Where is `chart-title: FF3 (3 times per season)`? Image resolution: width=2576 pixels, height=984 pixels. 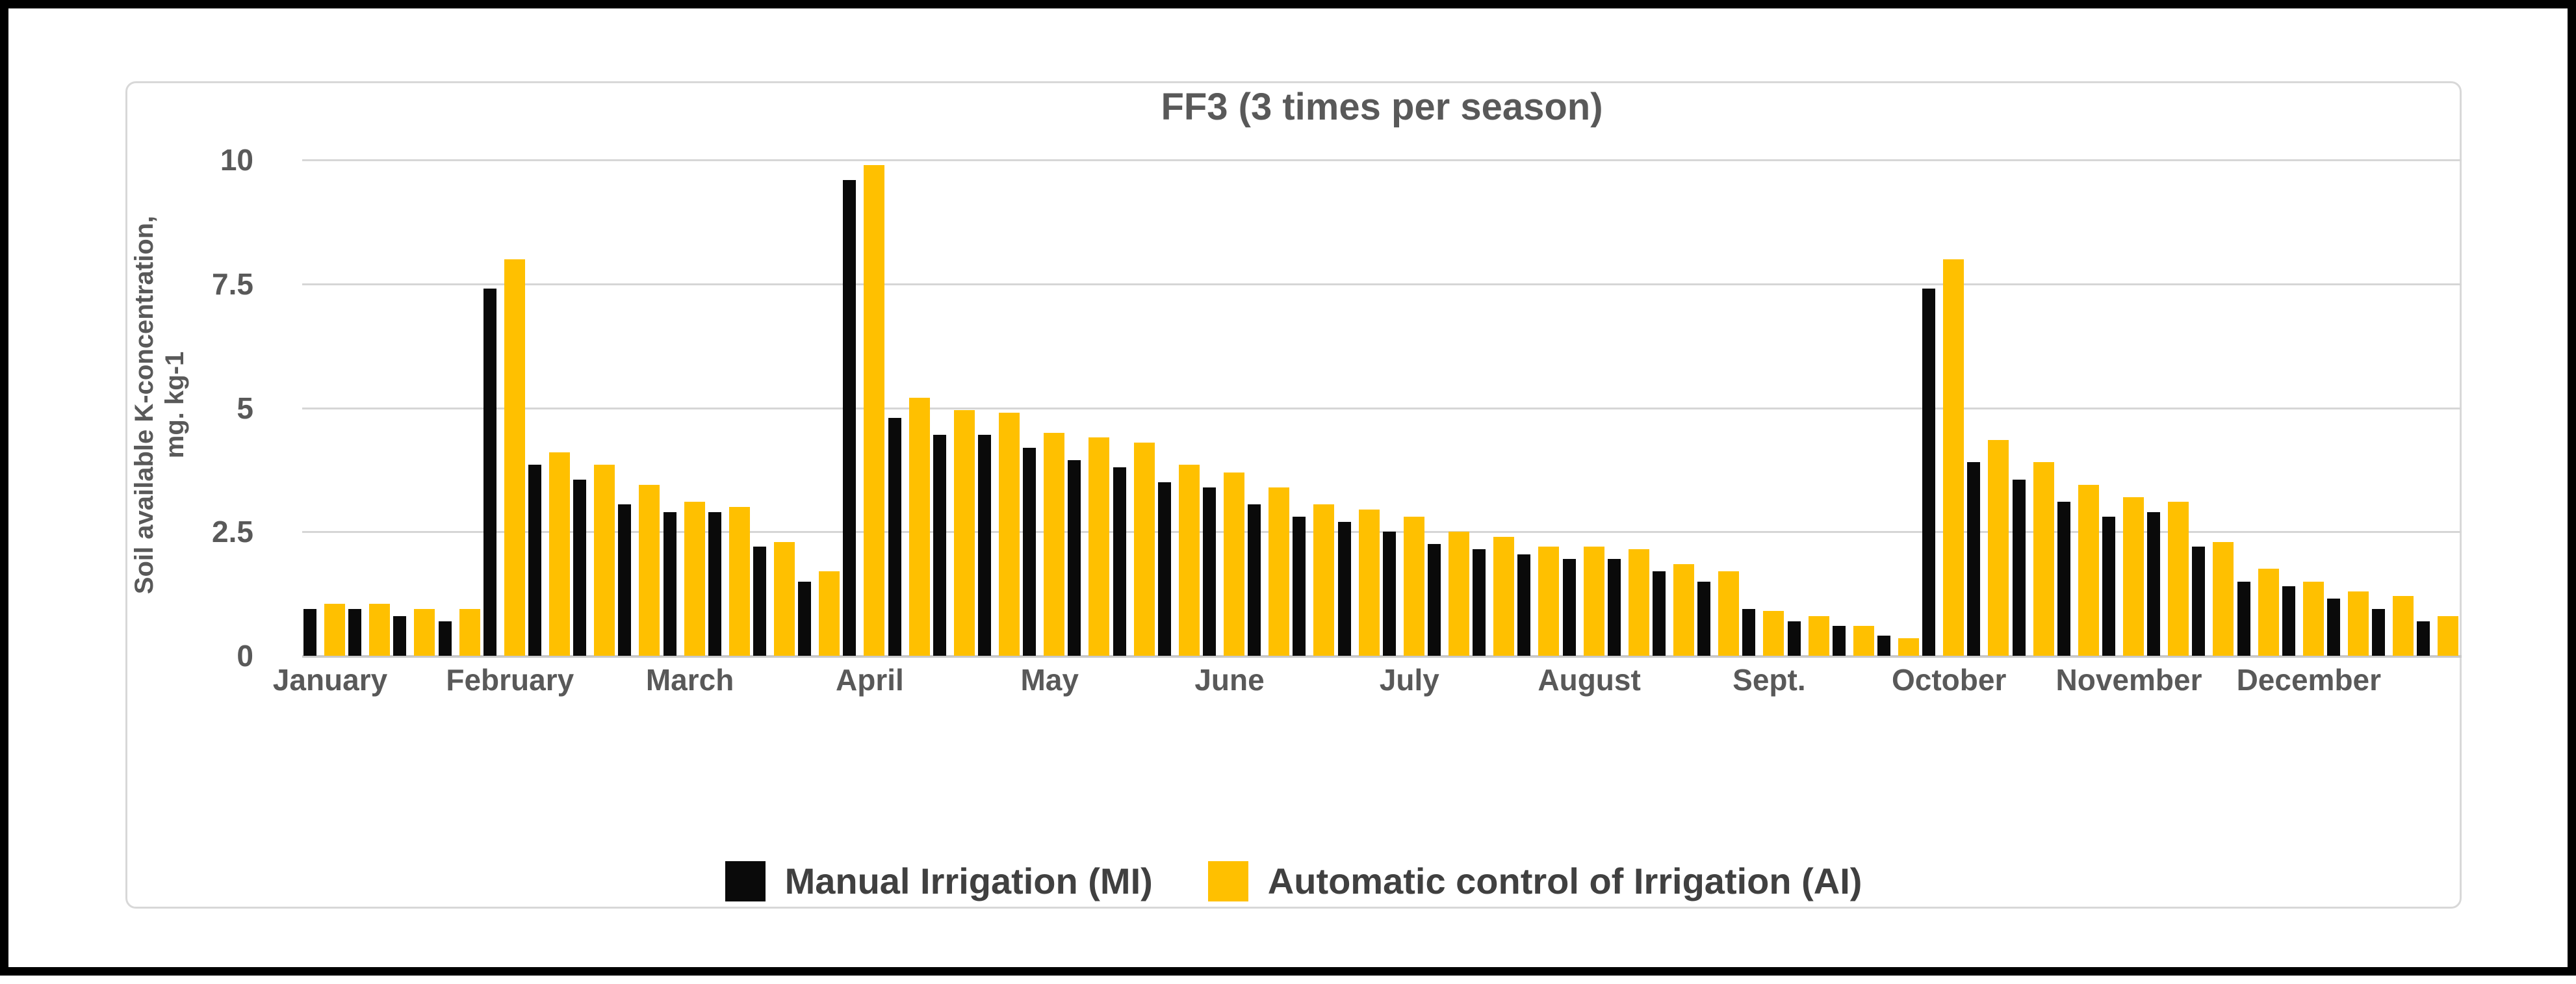 chart-title: FF3 (3 times per season) is located at coordinates (1382, 107).